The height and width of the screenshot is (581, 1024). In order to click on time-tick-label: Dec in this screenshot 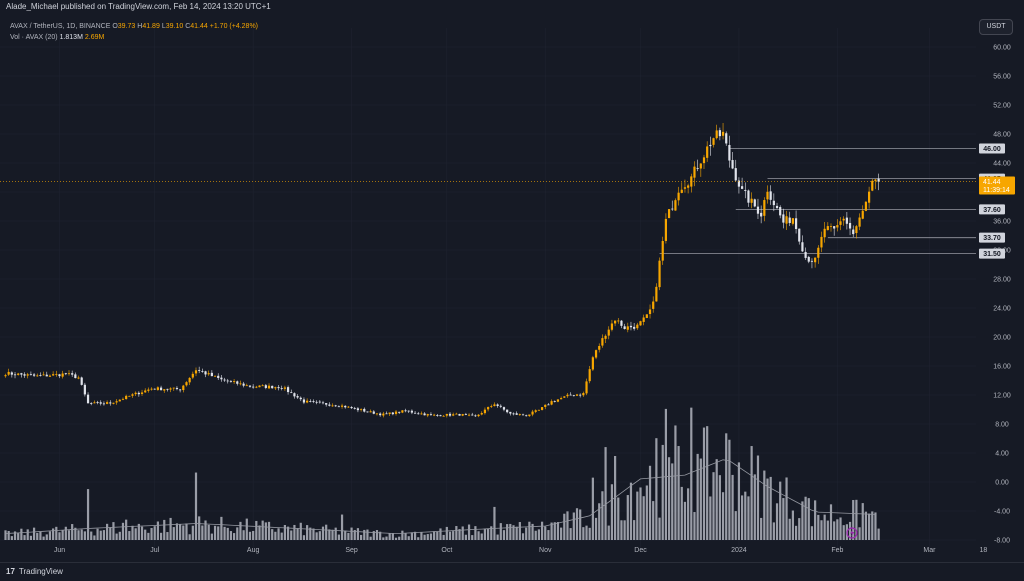, I will do `click(640, 550)`.